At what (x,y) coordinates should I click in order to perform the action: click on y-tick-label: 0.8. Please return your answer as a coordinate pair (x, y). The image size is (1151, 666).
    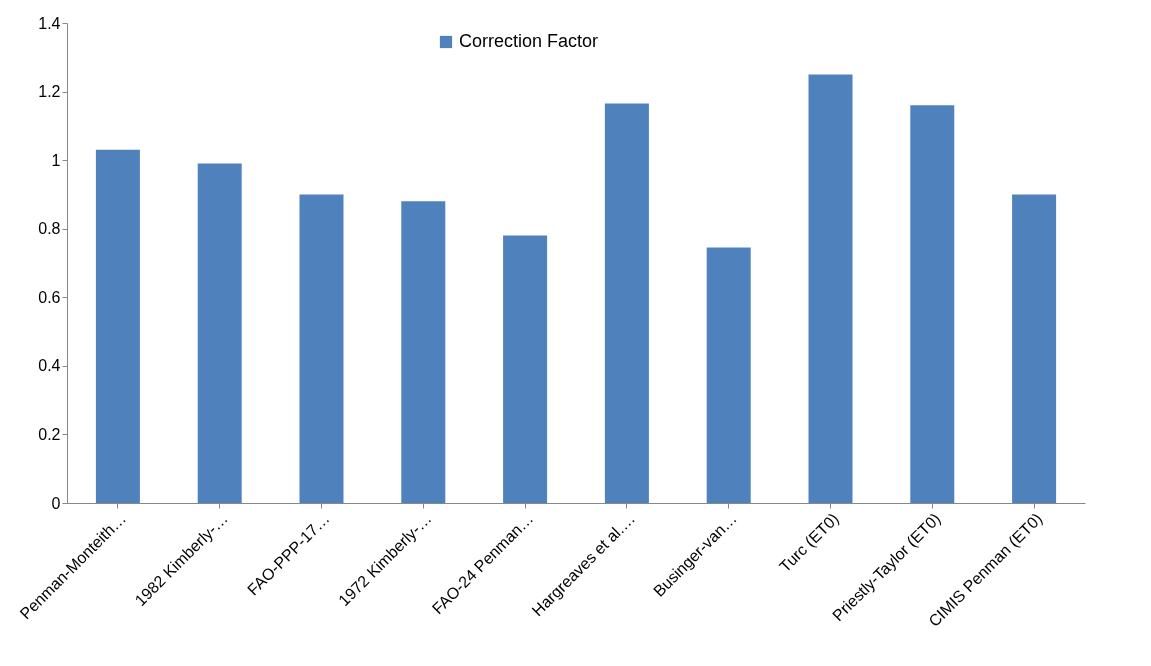
    Looking at the image, I should click on (49, 229).